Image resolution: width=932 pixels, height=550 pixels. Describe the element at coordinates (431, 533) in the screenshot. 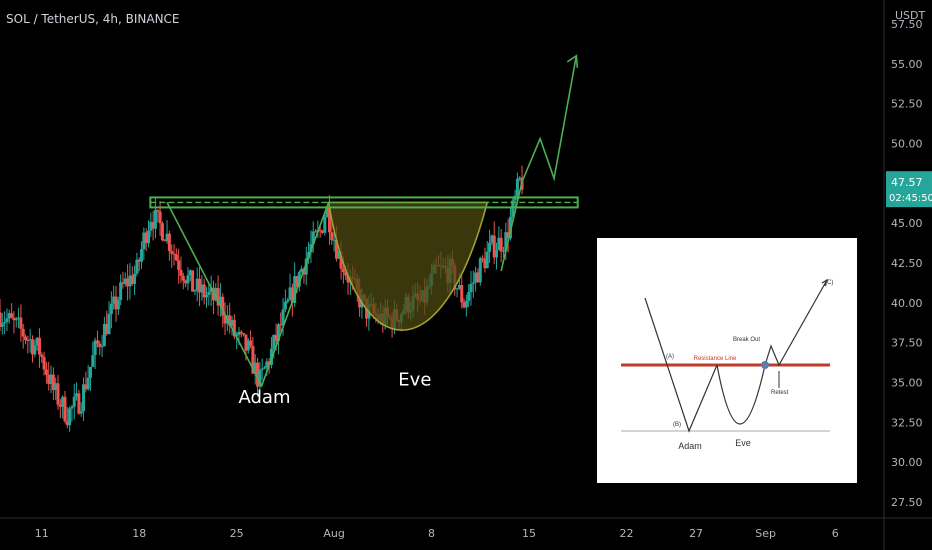

I see `time-tick-label: 8` at that location.